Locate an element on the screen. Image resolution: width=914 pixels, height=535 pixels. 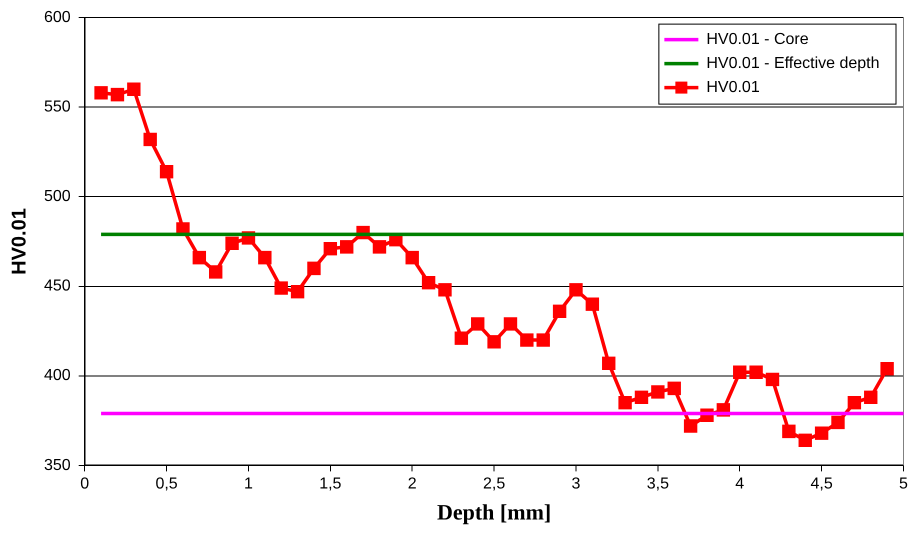
y-tick-label: 550 is located at coordinates (57, 107).